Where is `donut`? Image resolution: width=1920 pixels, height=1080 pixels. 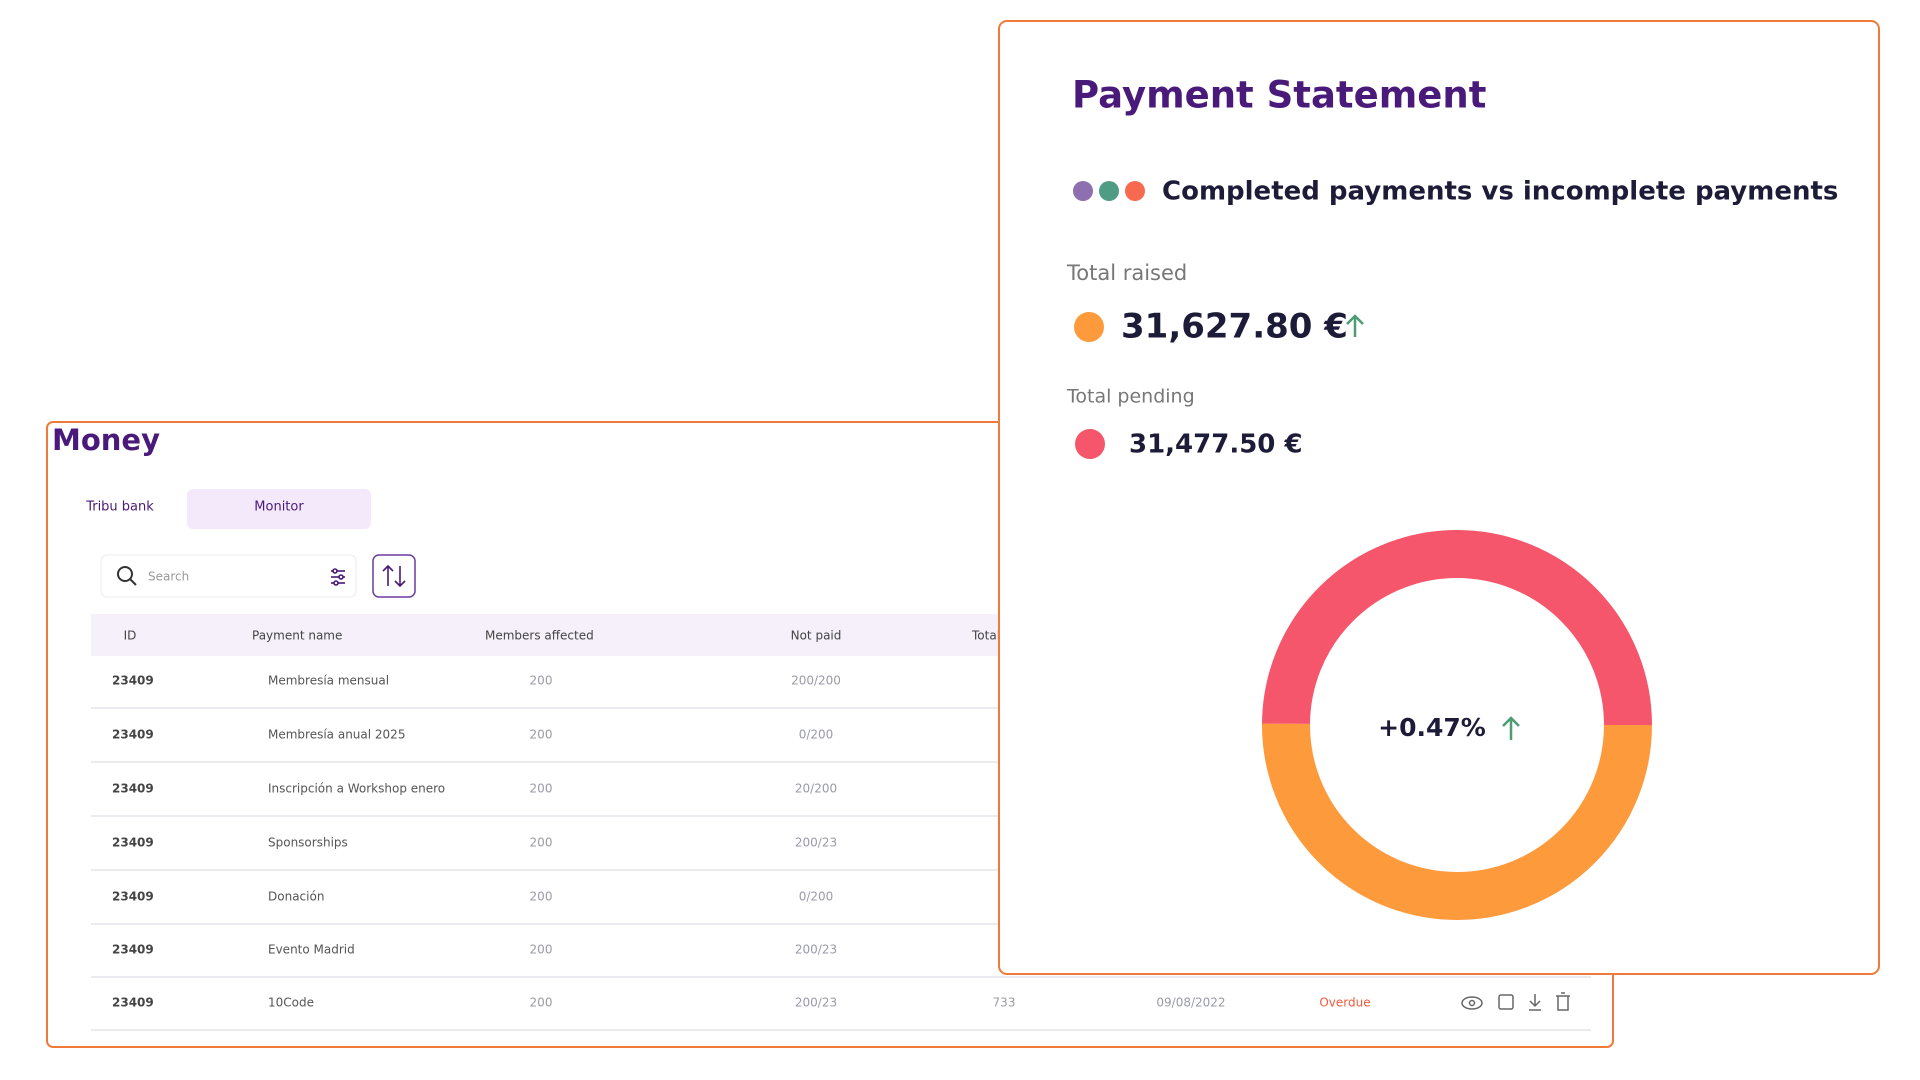 donut is located at coordinates (1457, 724).